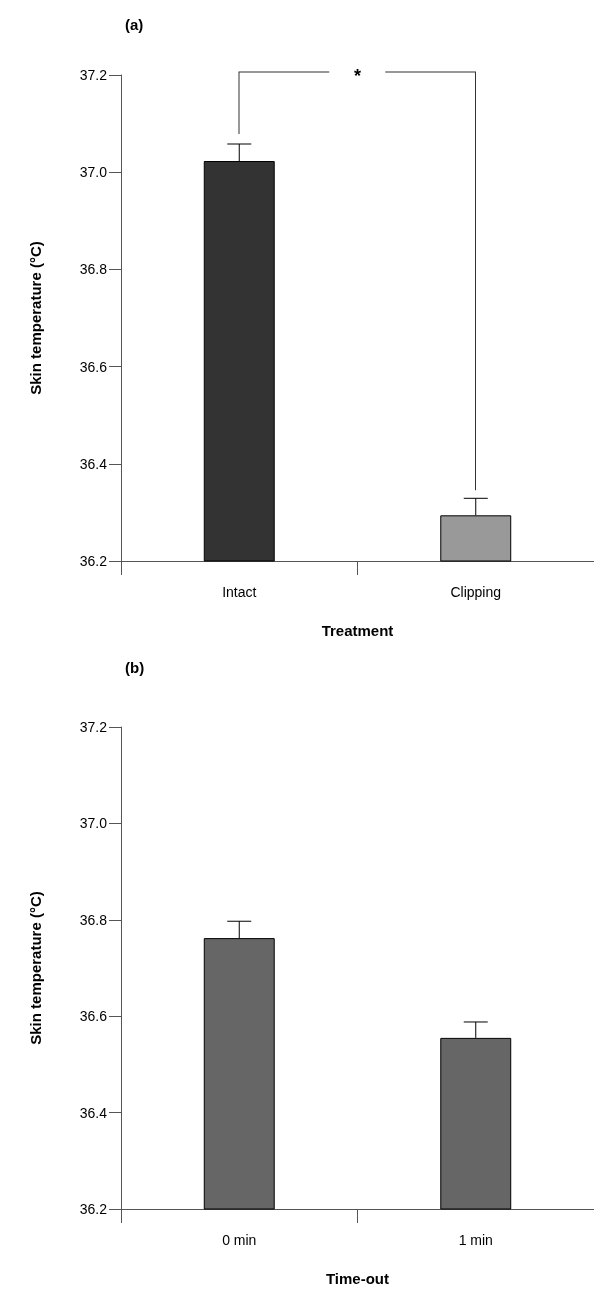  What do you see at coordinates (357, 76) in the screenshot?
I see `annotation: *` at bounding box center [357, 76].